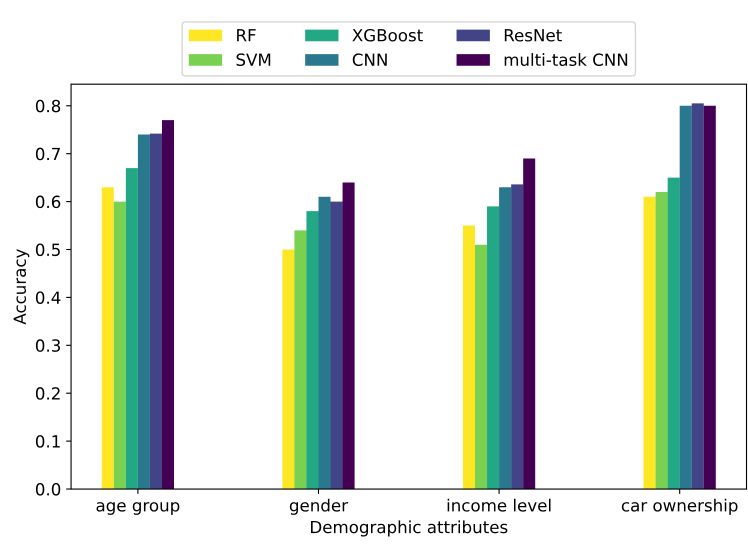 This screenshot has height=547, width=748. What do you see at coordinates (48, 106) in the screenshot?
I see `y-tick-label: 0.8` at bounding box center [48, 106].